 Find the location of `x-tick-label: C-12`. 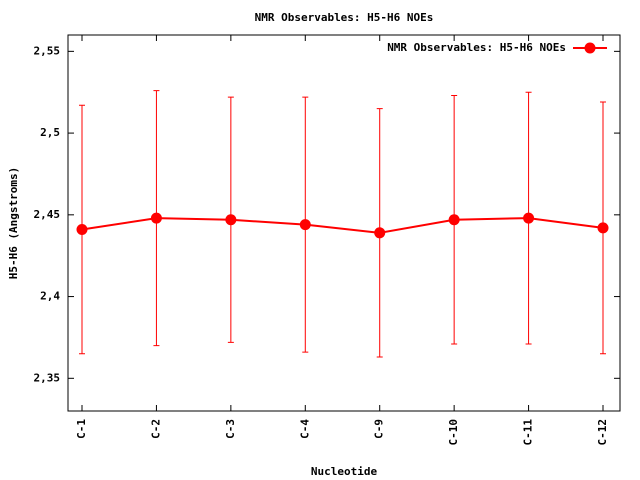

x-tick-label: C-12 is located at coordinates (602, 432).